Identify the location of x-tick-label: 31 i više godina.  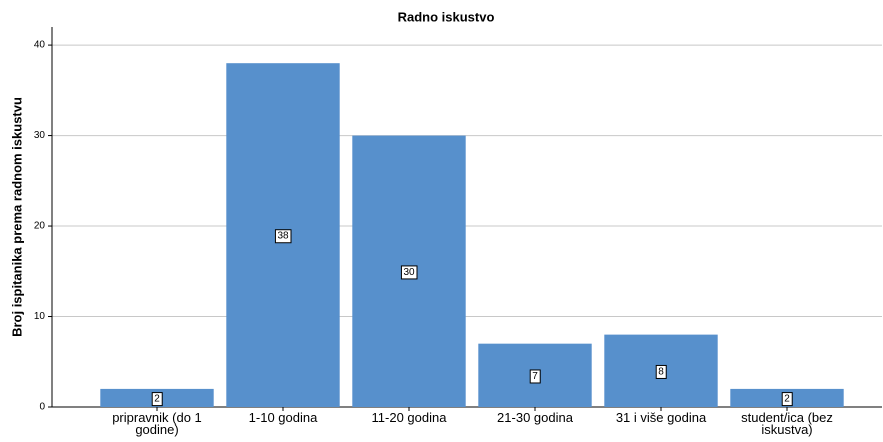
(661, 418).